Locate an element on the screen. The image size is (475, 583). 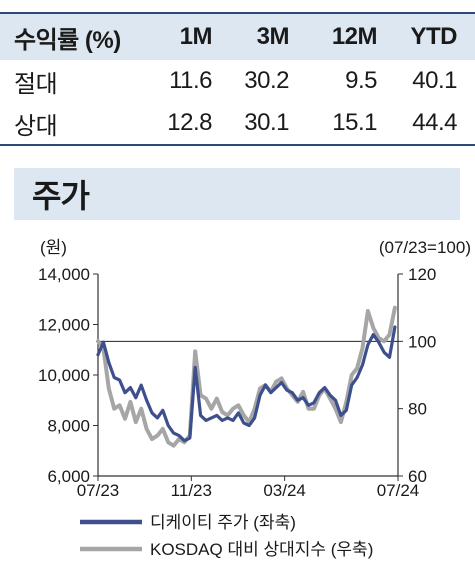
right-axis-unit: (07/23=100) is located at coordinates (425, 247).